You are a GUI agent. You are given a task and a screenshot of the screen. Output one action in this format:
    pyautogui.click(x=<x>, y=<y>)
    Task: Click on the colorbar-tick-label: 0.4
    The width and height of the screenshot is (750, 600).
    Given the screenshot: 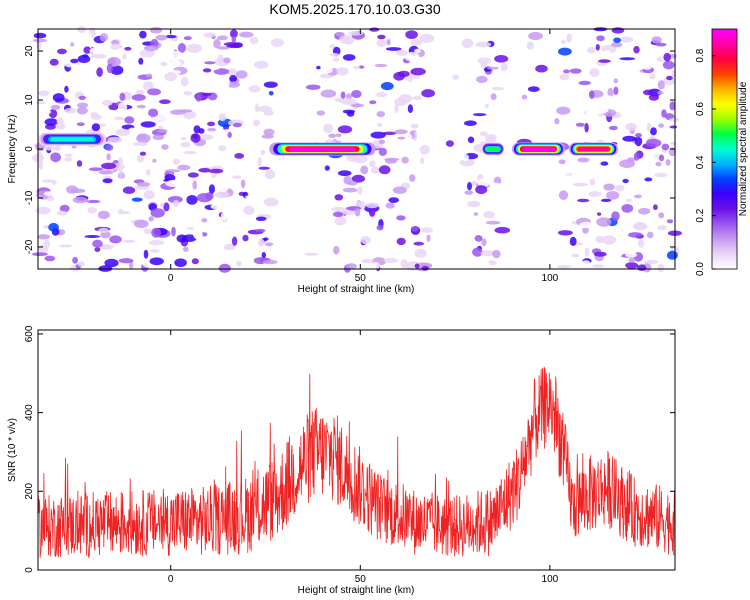 What is the action you would take?
    pyautogui.click(x=700, y=162)
    